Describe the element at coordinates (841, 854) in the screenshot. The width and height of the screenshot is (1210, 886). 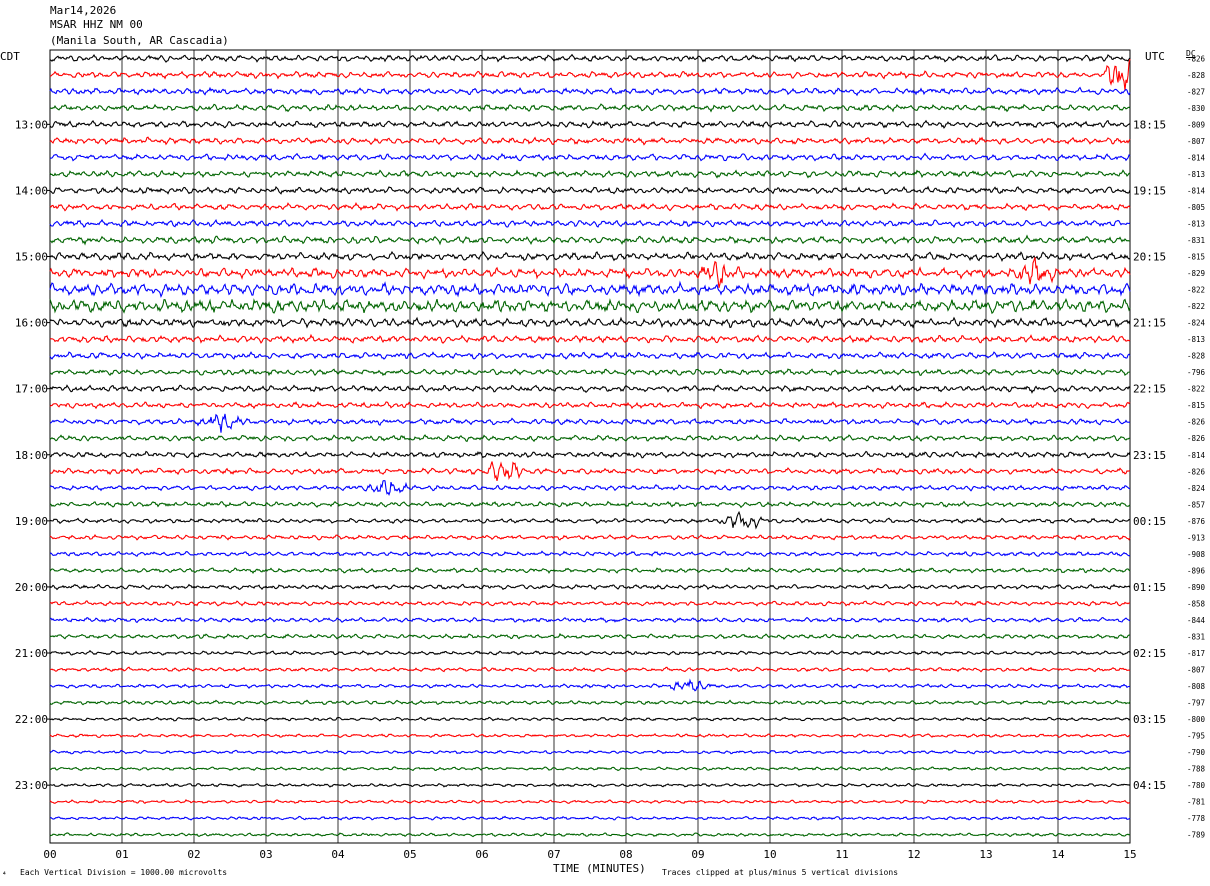
I see `x-tick-label: 11` at that location.